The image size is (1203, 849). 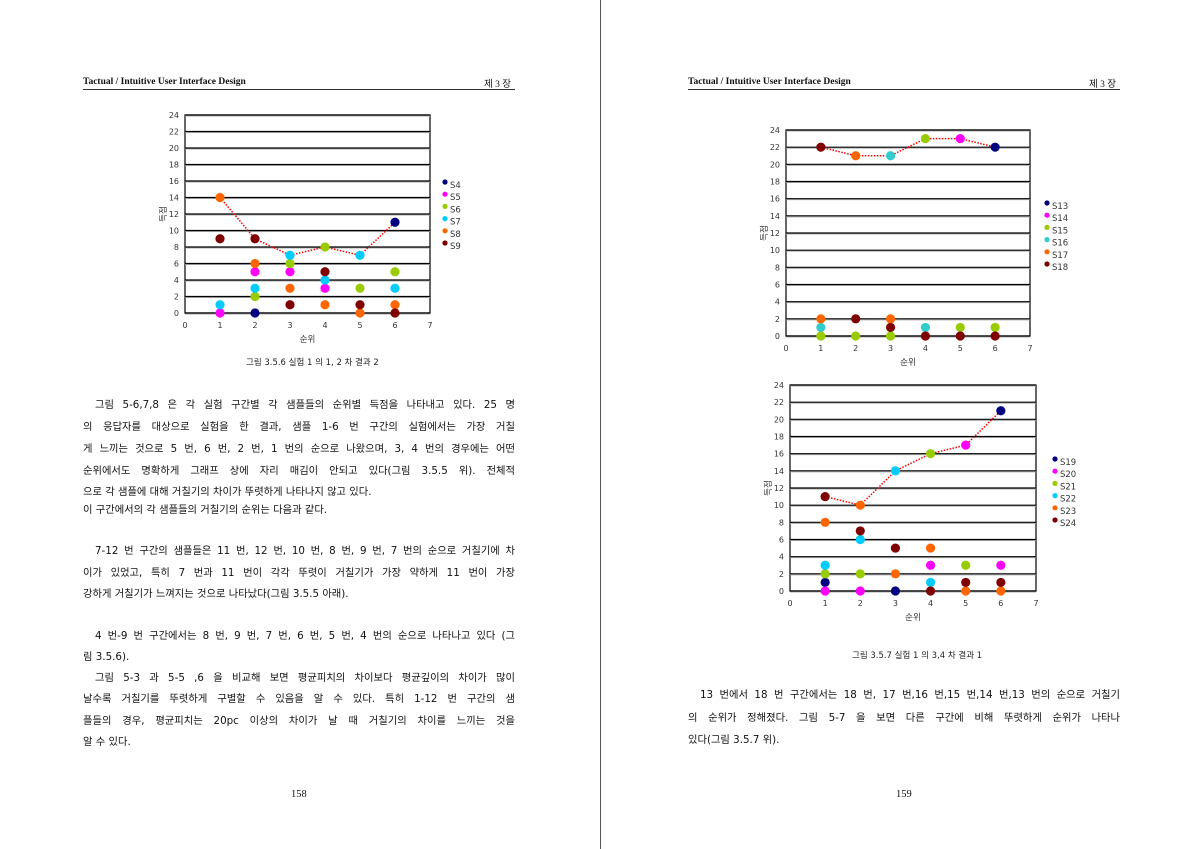 I want to click on text-line: 강하게 거칠기가 느껴지는 것으로 나타났다(그림 3.5.5 아래)., so click(x=216, y=594).